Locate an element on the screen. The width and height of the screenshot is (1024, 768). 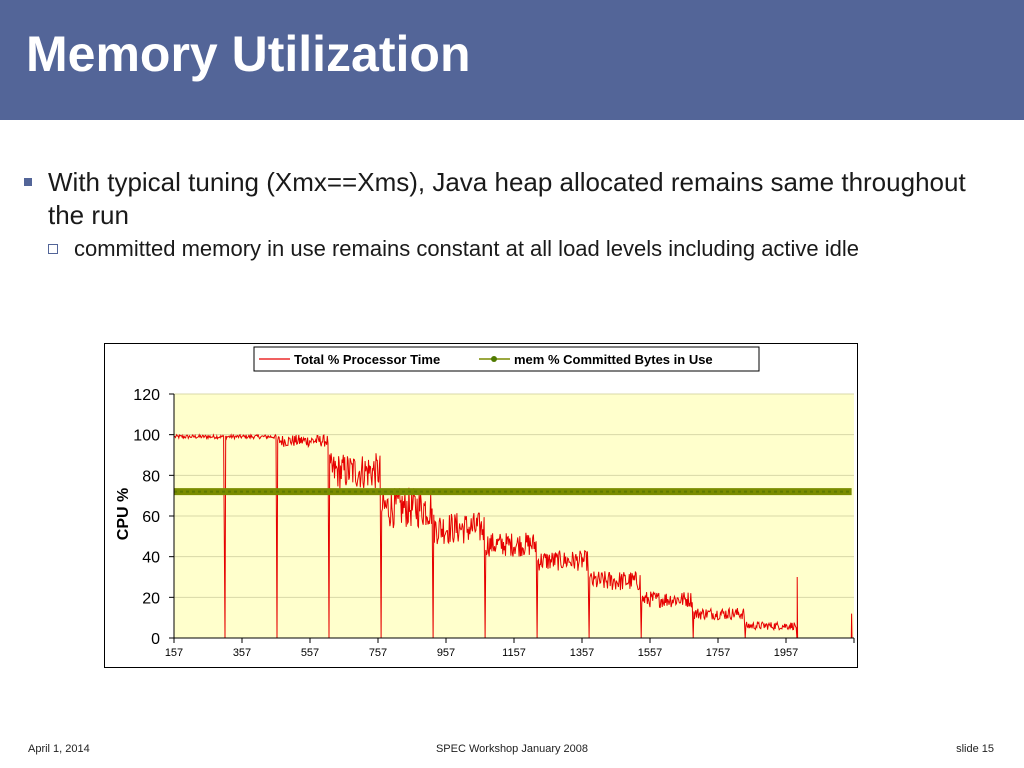
hollow-square-bullet-icon is located at coordinates (53, 249).